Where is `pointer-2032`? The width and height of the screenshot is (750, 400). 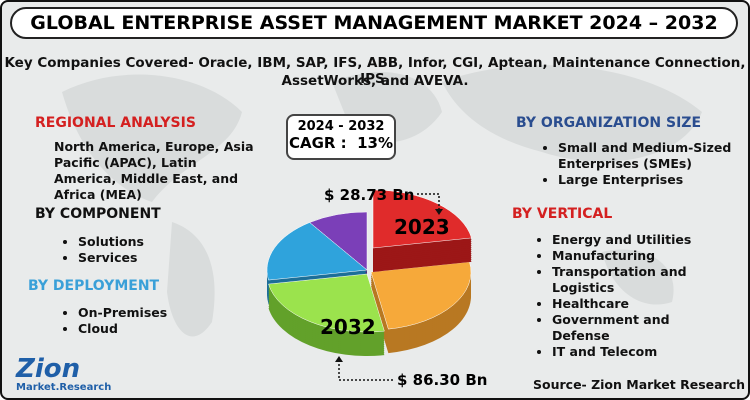 pointer-2032 is located at coordinates (366, 370).